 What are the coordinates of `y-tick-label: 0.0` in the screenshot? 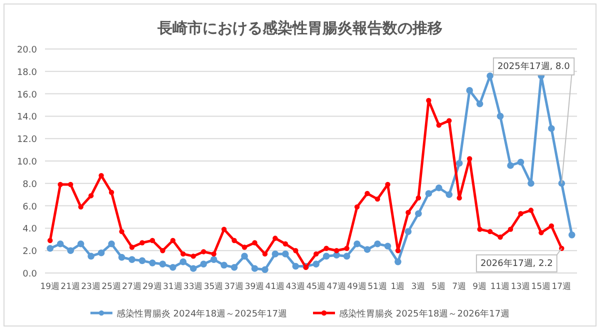 It's located at (30, 275).